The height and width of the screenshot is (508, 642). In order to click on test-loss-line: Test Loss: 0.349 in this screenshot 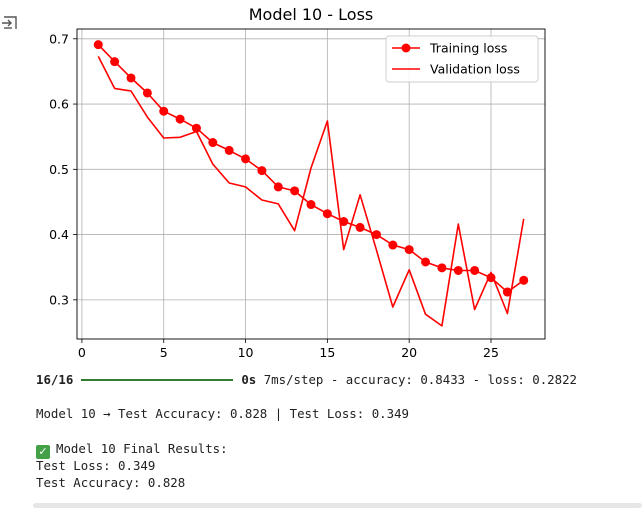, I will do `click(96, 465)`.